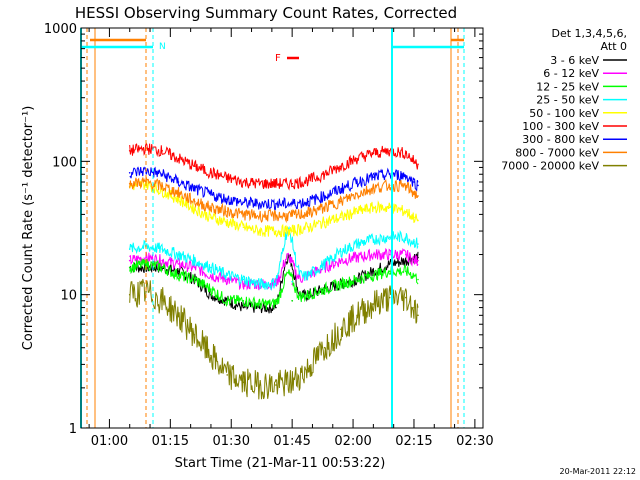  I want to click on legend-entry-label: 50 - 100 keV, so click(564, 113).